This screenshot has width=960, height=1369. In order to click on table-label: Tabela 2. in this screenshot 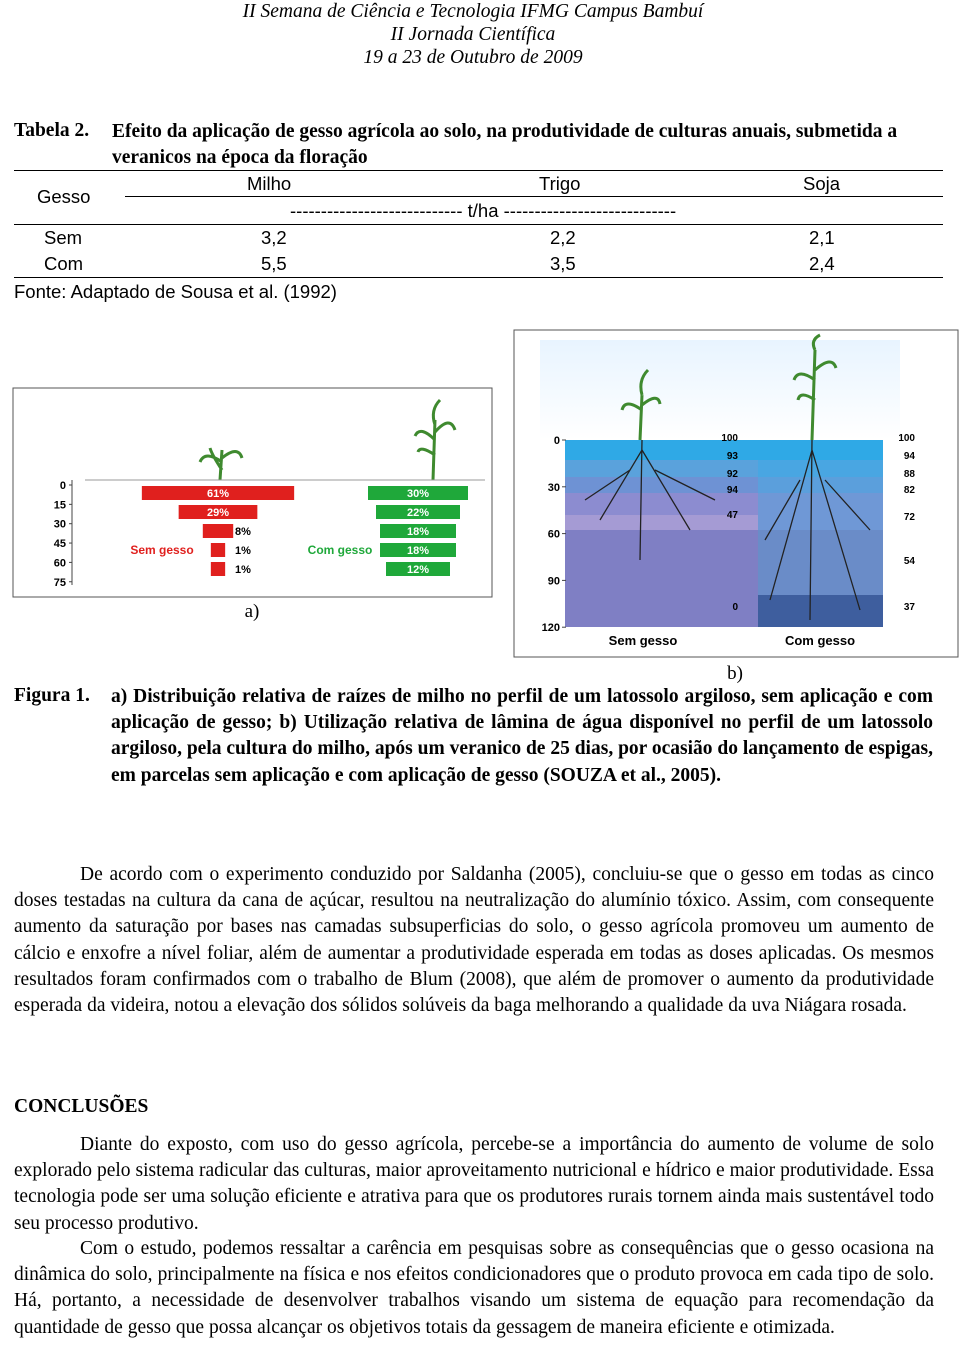, I will do `click(52, 130)`.